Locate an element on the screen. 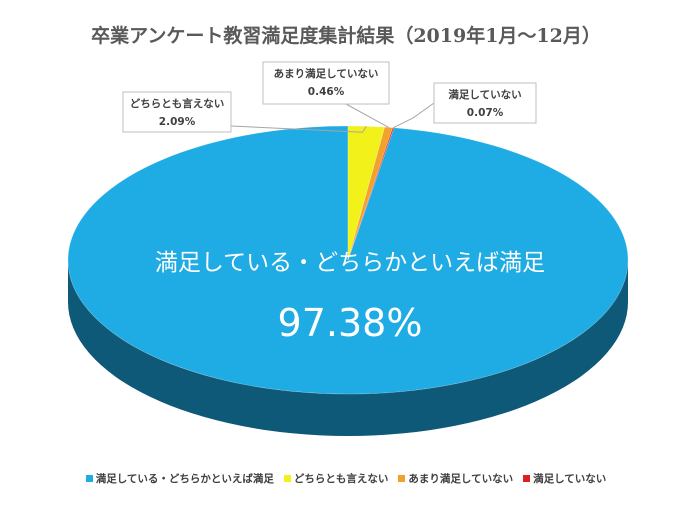 The height and width of the screenshot is (509, 692). legend-label: 満足している・どちらかといえば満足 is located at coordinates (184, 478).